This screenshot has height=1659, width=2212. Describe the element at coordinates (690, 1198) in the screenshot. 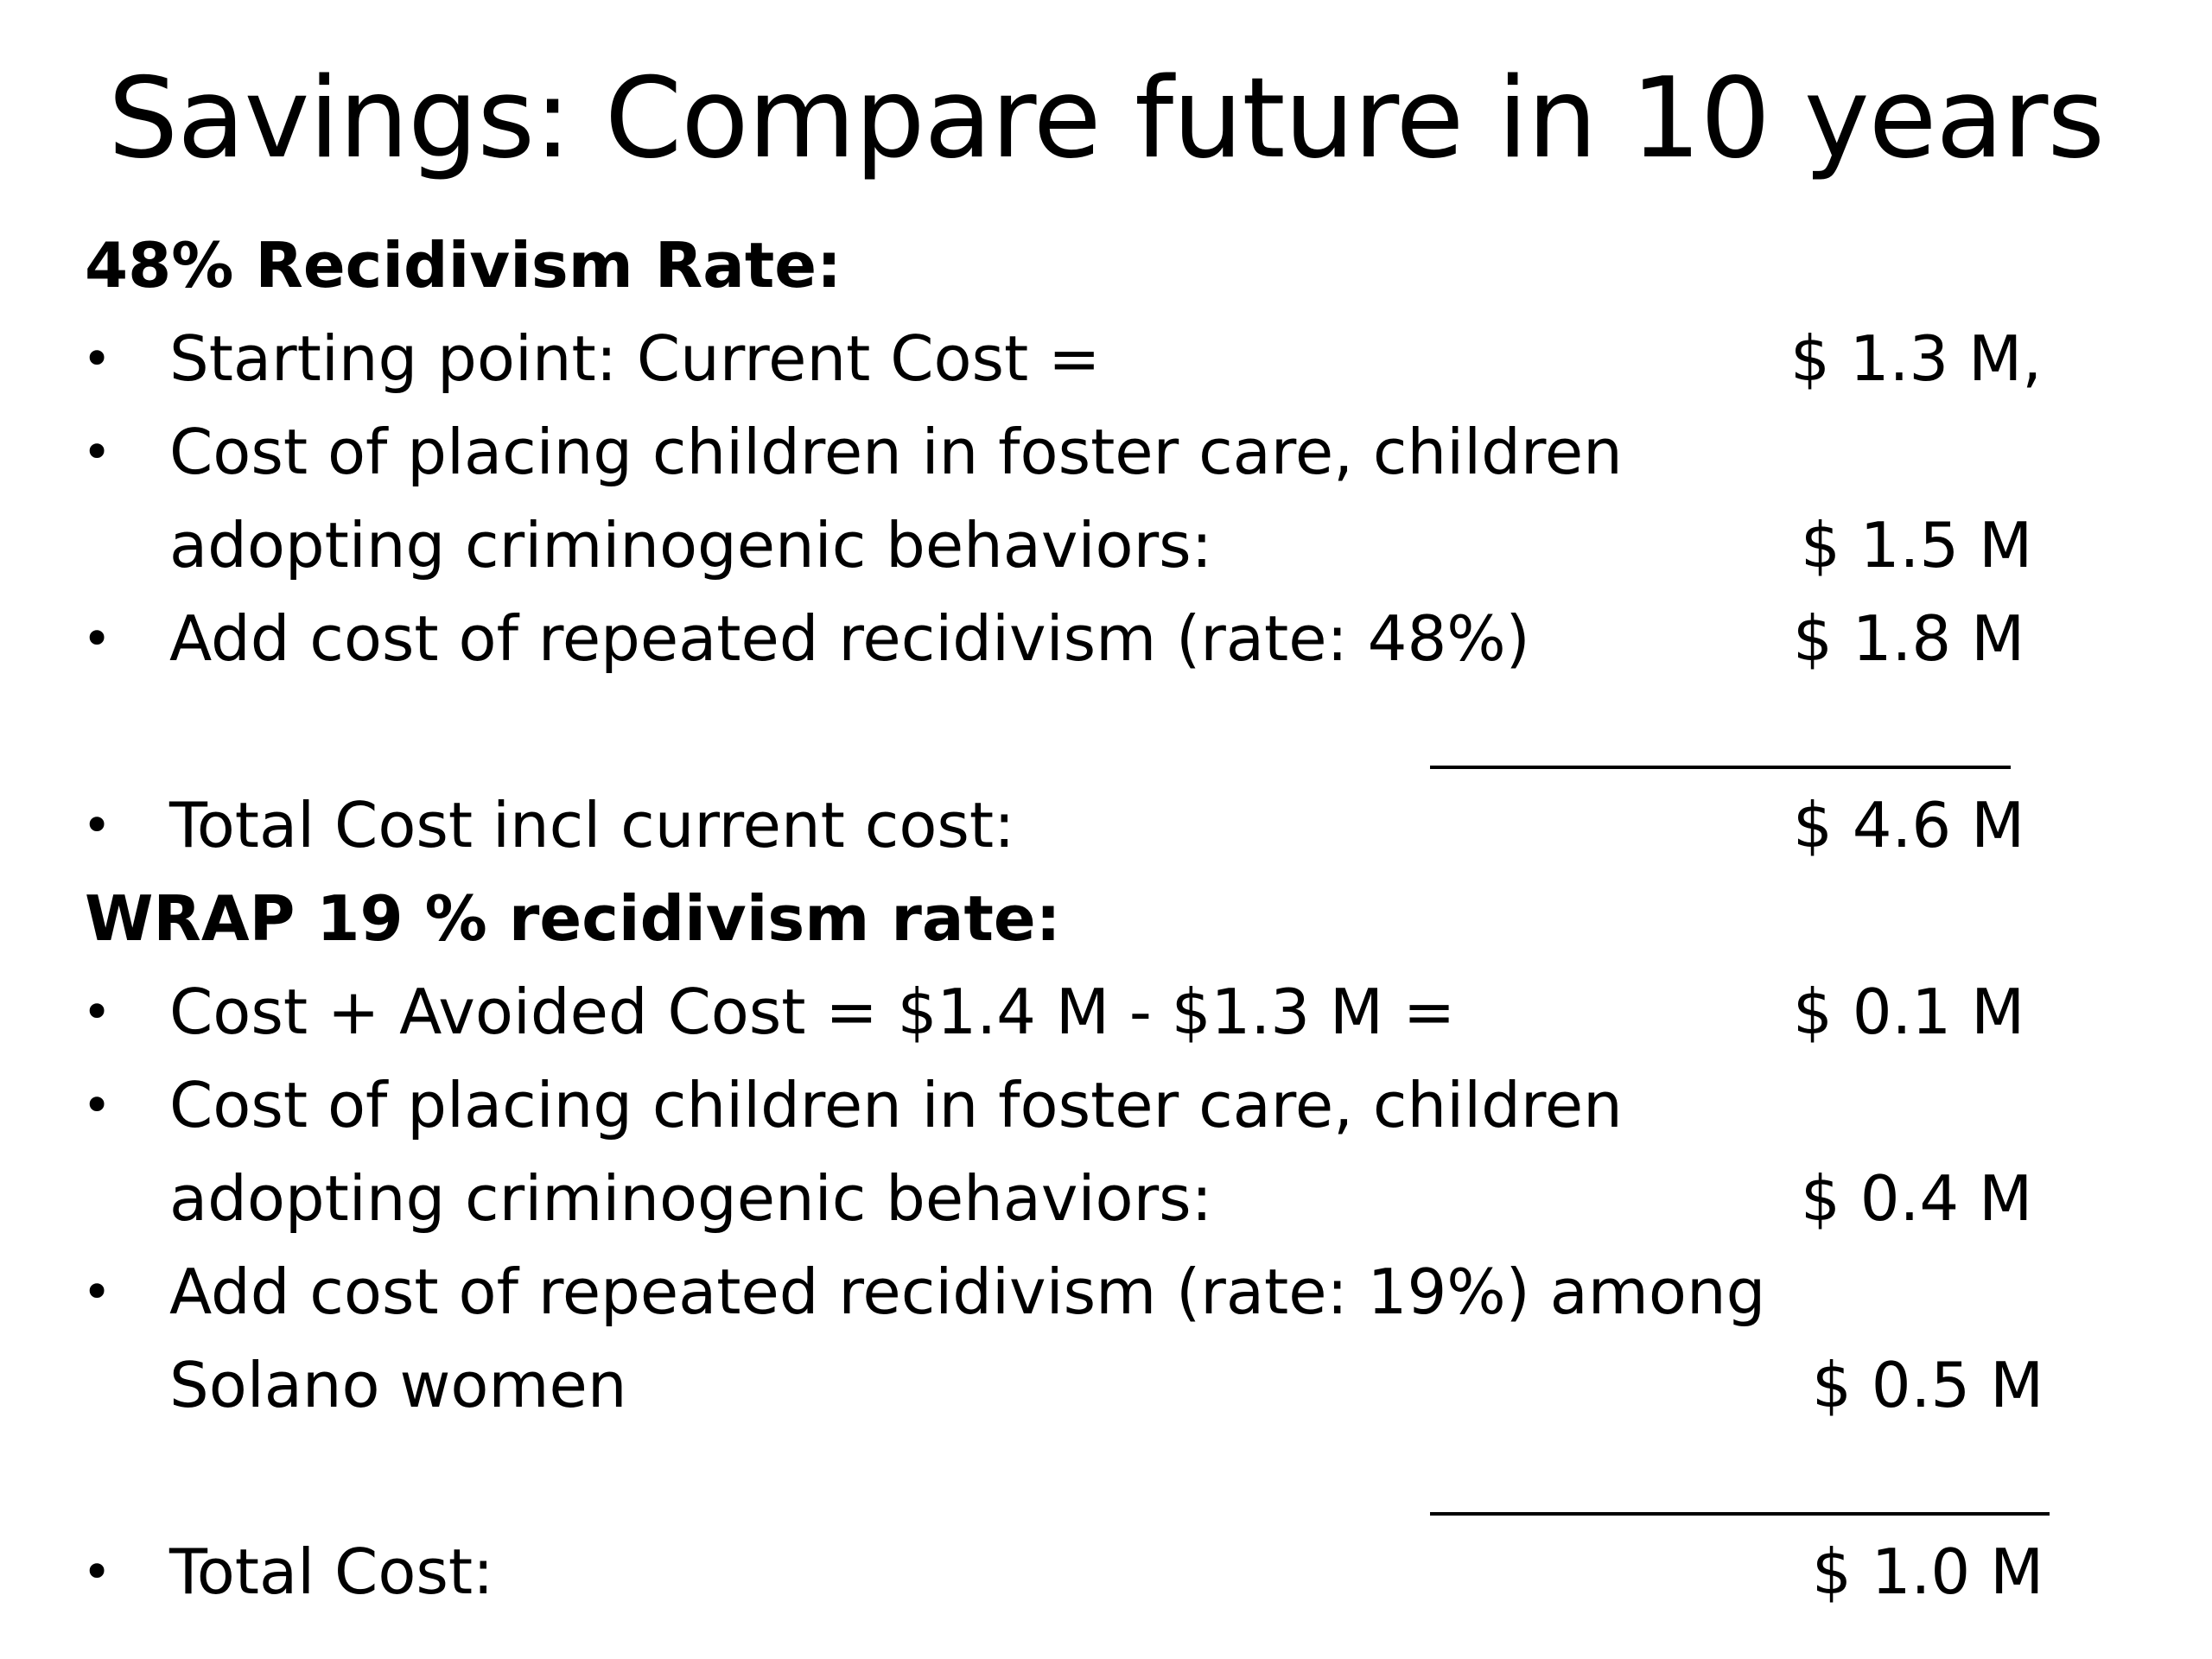

I see `item-wrap-foster-care-label-line2: adopting criminogenic behaviors:` at that location.